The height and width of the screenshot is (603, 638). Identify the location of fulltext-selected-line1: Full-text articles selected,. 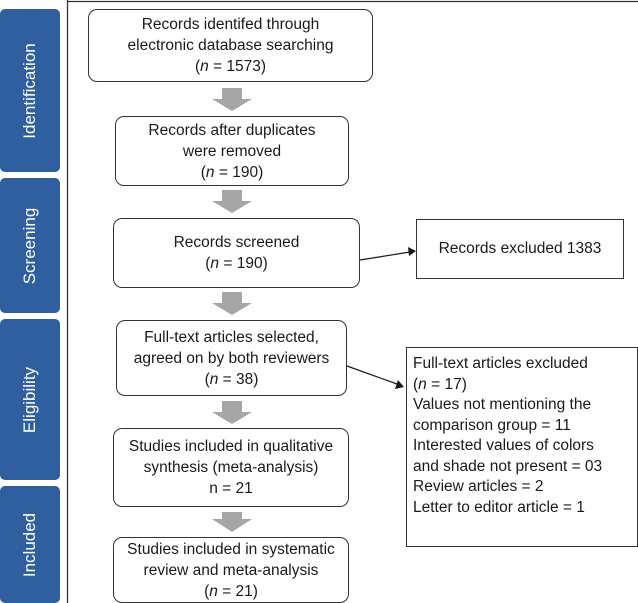
(231, 337).